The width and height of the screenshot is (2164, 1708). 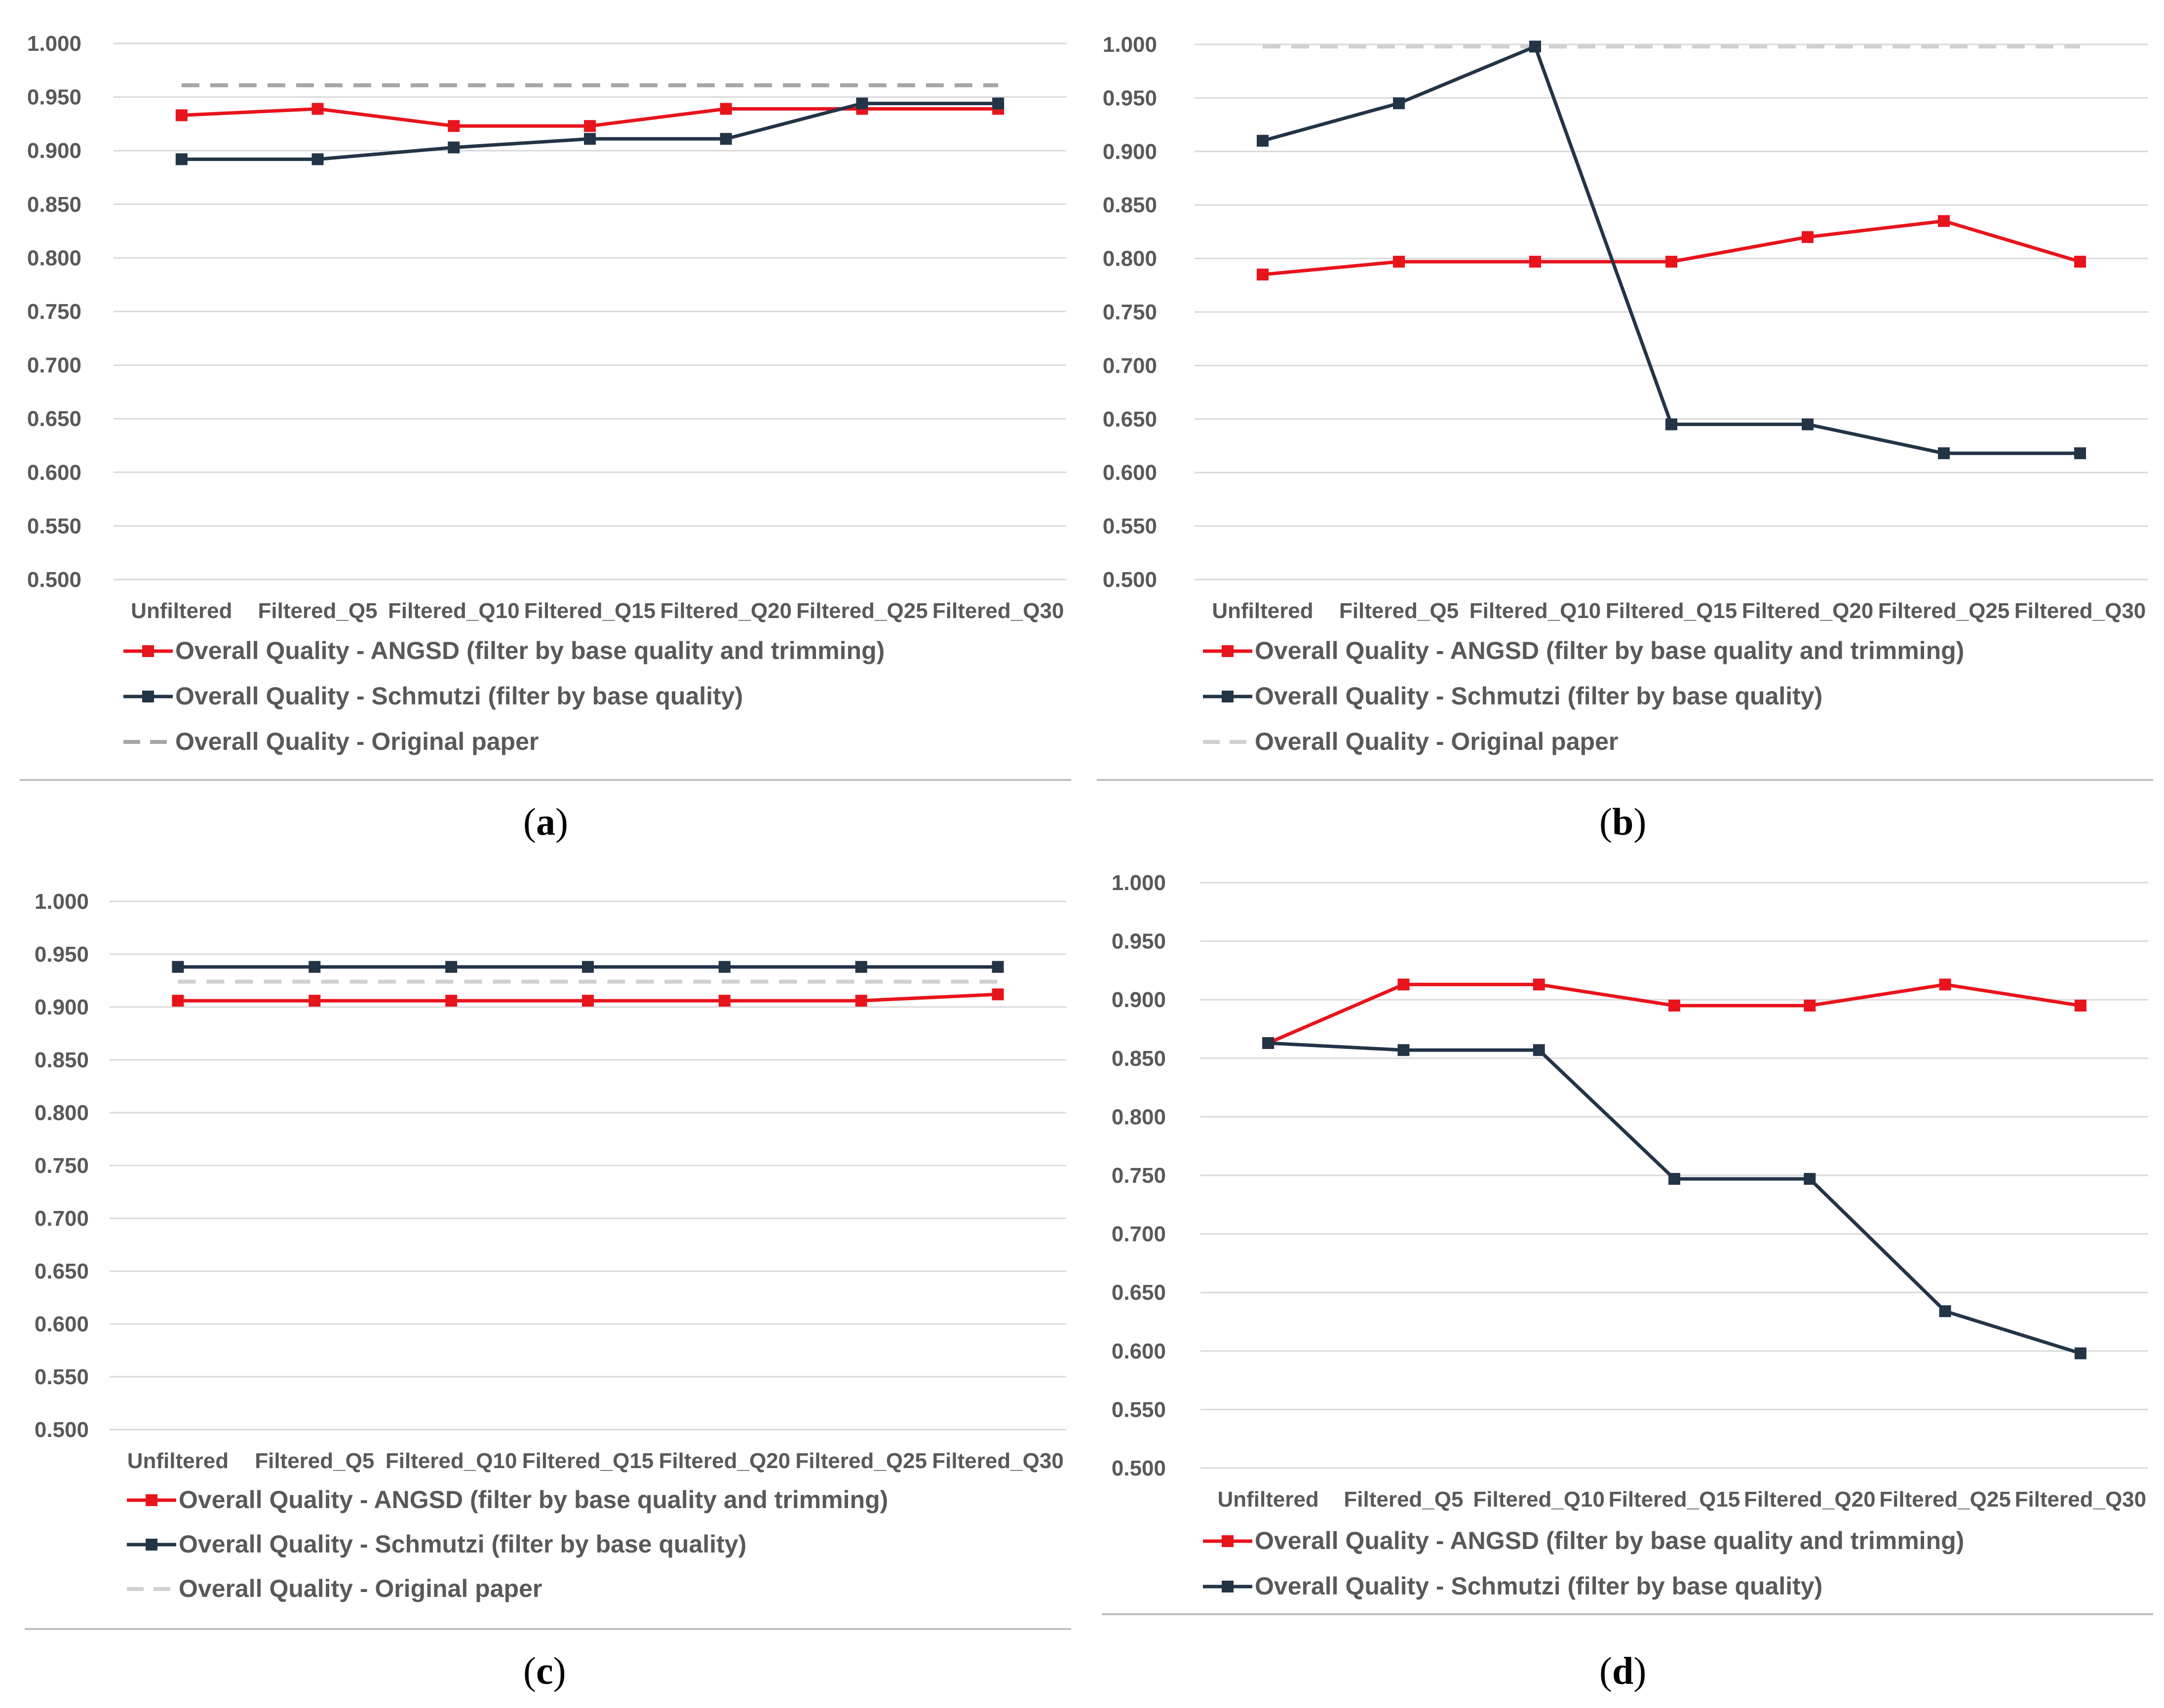 I want to click on caption-a: (a), so click(x=545, y=821).